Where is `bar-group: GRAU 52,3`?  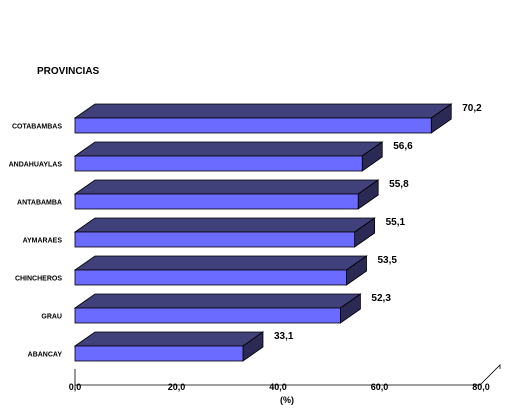 bar-group: GRAU 52,3 is located at coordinates (216, 308).